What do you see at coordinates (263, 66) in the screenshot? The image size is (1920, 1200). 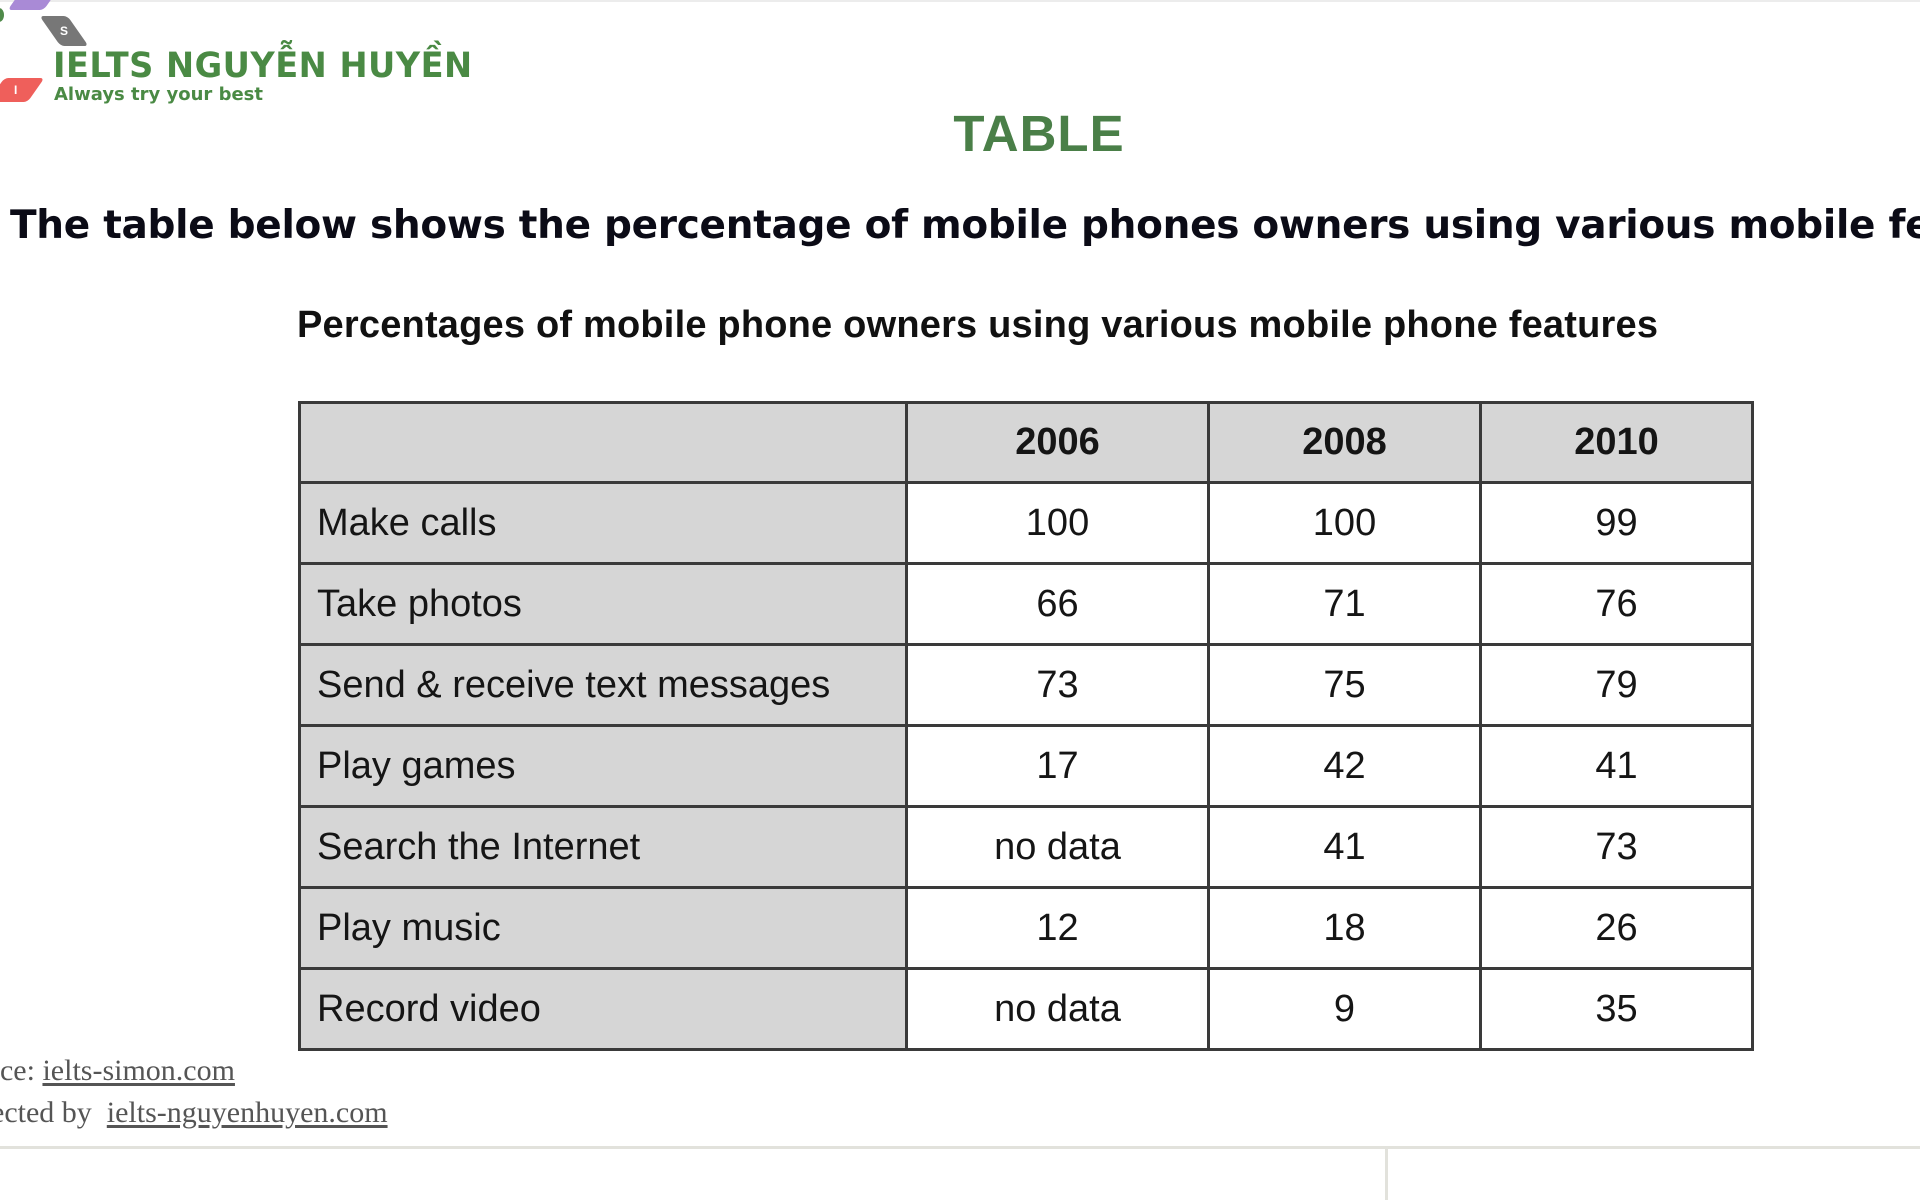 I see `logo-name: IELTS NGUYỄN HUYỀN` at bounding box center [263, 66].